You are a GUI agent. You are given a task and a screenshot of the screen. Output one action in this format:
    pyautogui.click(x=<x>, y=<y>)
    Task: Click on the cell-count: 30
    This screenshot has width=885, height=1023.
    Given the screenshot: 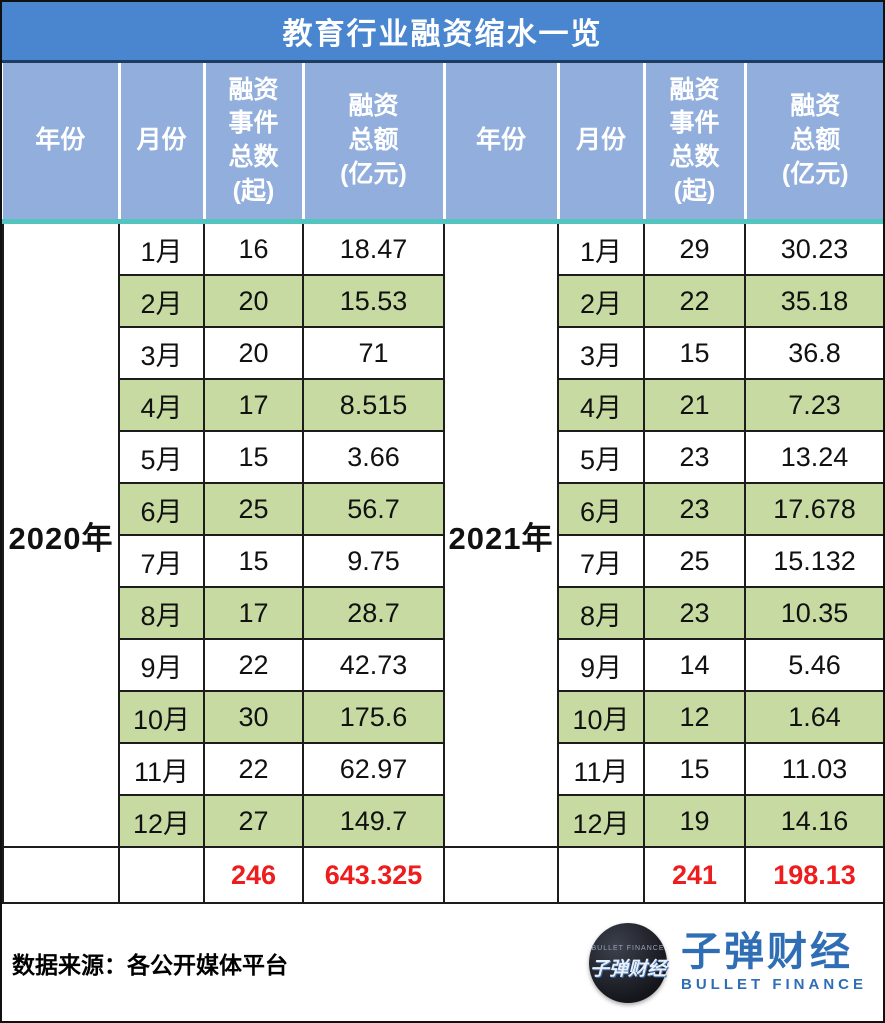 What is the action you would take?
    pyautogui.click(x=253, y=717)
    